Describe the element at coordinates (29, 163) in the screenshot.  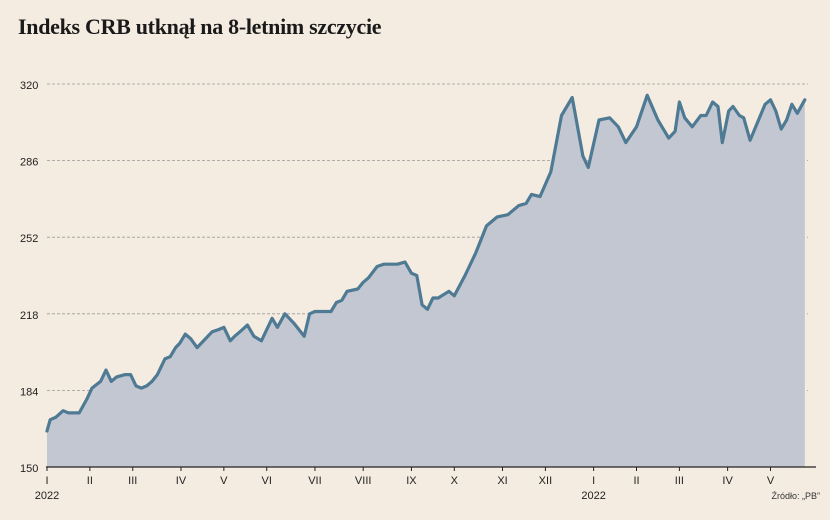
I see `y-tick-label: 286` at that location.